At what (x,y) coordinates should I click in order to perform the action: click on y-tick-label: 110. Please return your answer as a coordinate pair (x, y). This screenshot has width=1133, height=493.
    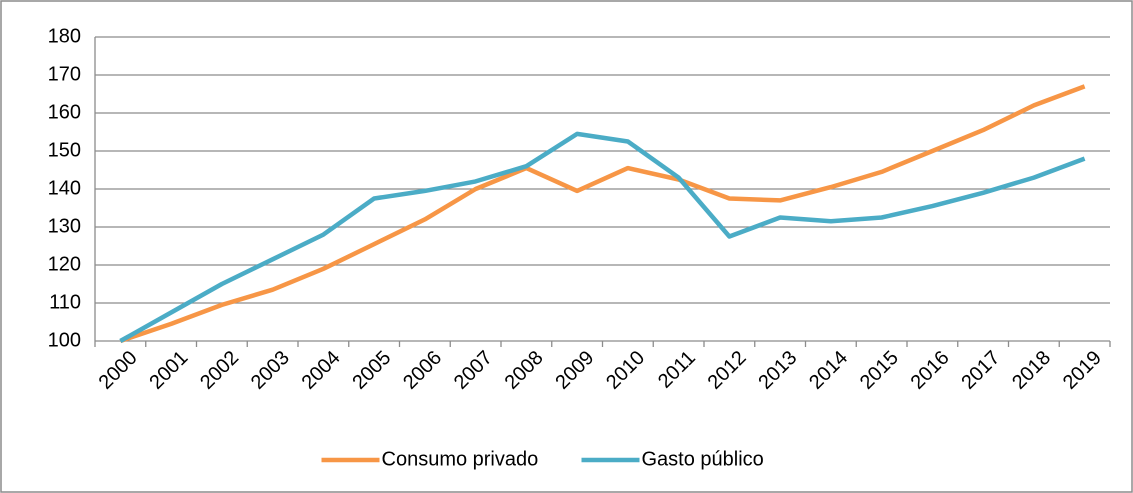
    Looking at the image, I should click on (65, 302).